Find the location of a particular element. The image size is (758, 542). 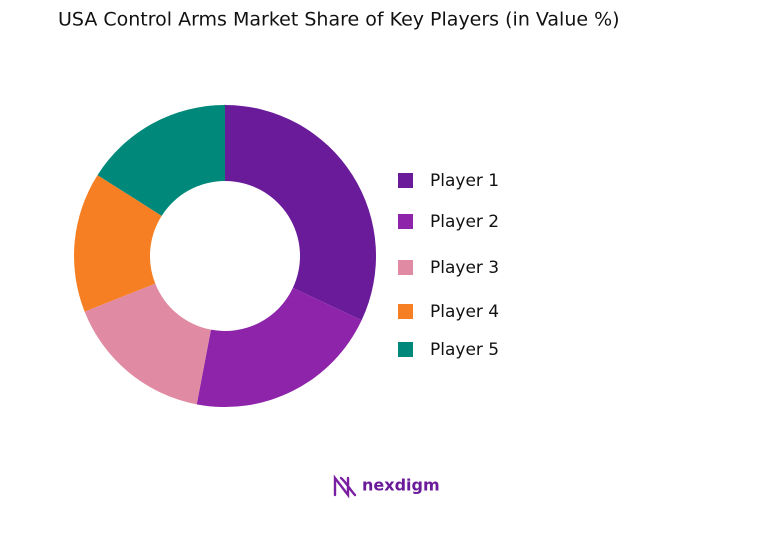

legend-label: Player 2 is located at coordinates (464, 222).